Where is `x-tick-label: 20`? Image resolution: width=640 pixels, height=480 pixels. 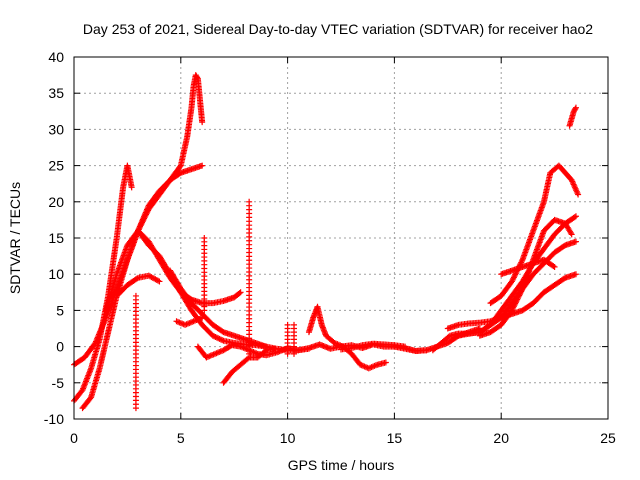 x-tick-label: 20 is located at coordinates (501, 438).